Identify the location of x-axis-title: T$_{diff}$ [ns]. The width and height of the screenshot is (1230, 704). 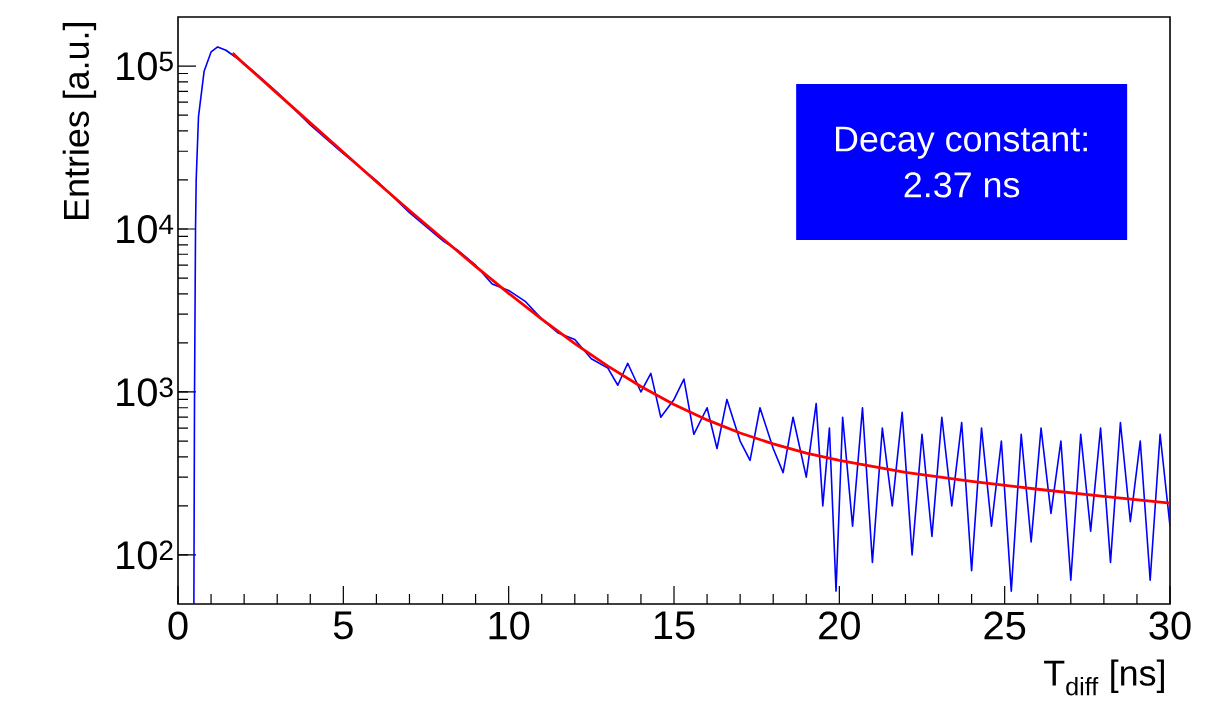
(1104, 677).